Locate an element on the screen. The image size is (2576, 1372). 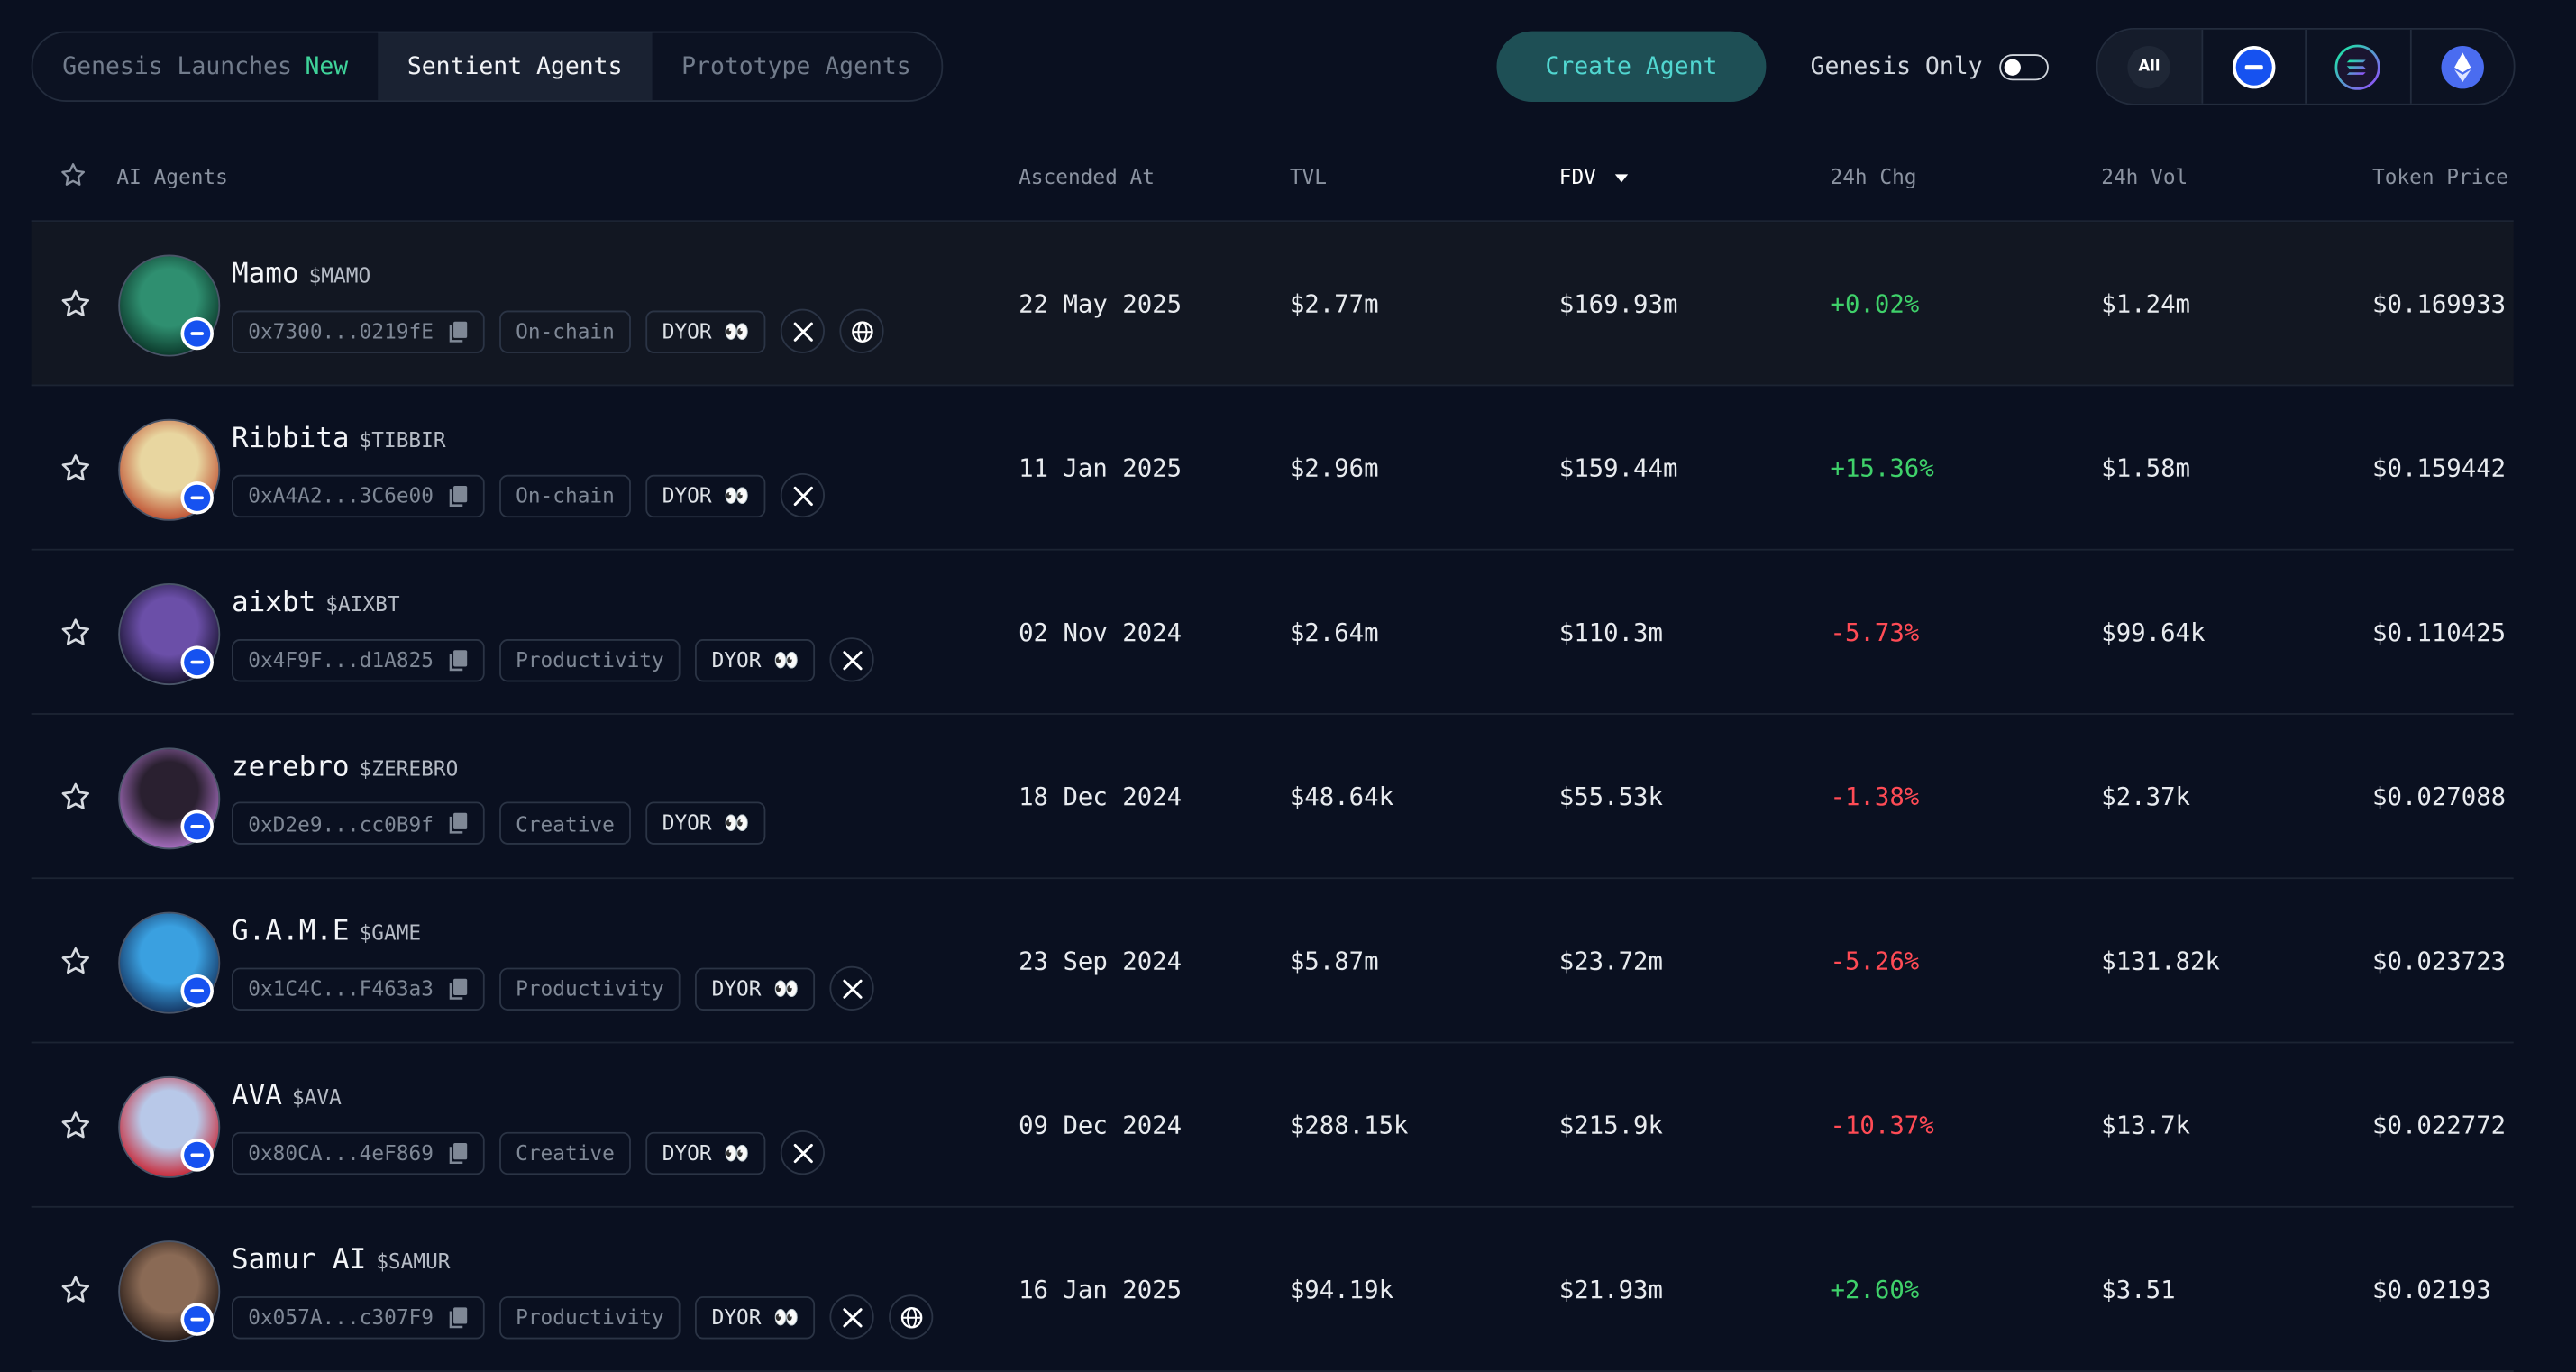
column-24h-chg: 24h Chg is located at coordinates (1874, 176).